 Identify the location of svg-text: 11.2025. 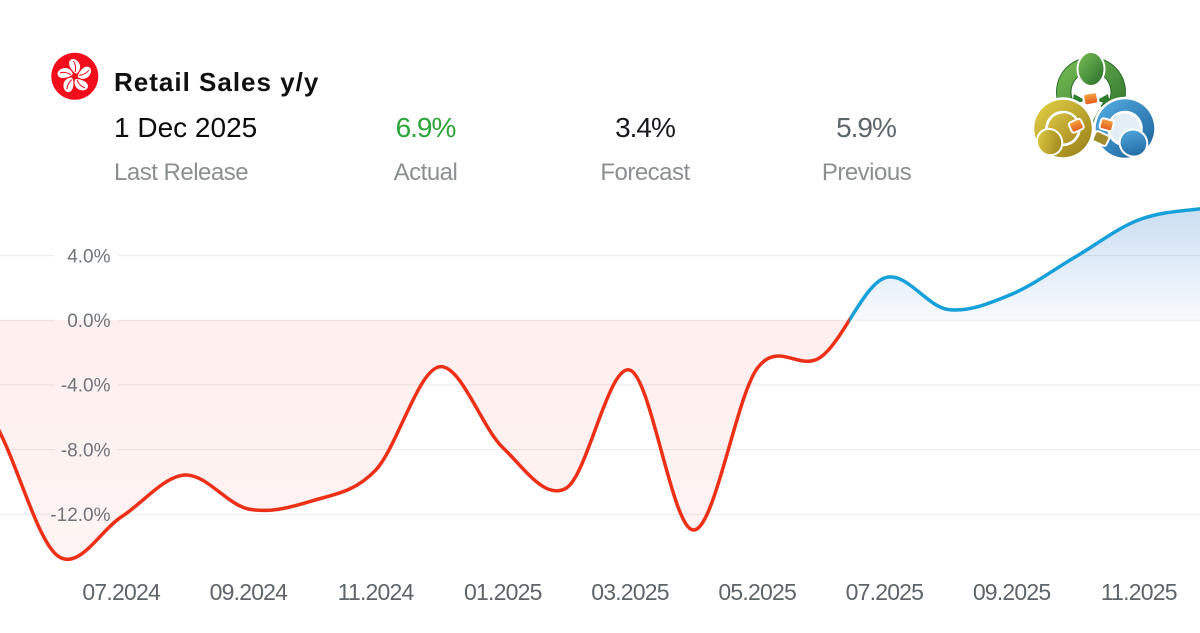
(1139, 592).